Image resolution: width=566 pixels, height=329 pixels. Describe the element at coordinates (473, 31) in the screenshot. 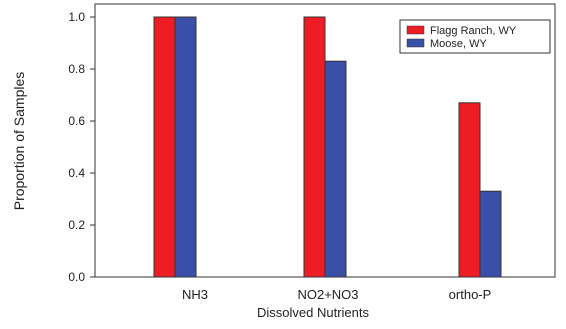

I see `legend-label-flagg-ranch: Flagg Ranch, WY` at that location.